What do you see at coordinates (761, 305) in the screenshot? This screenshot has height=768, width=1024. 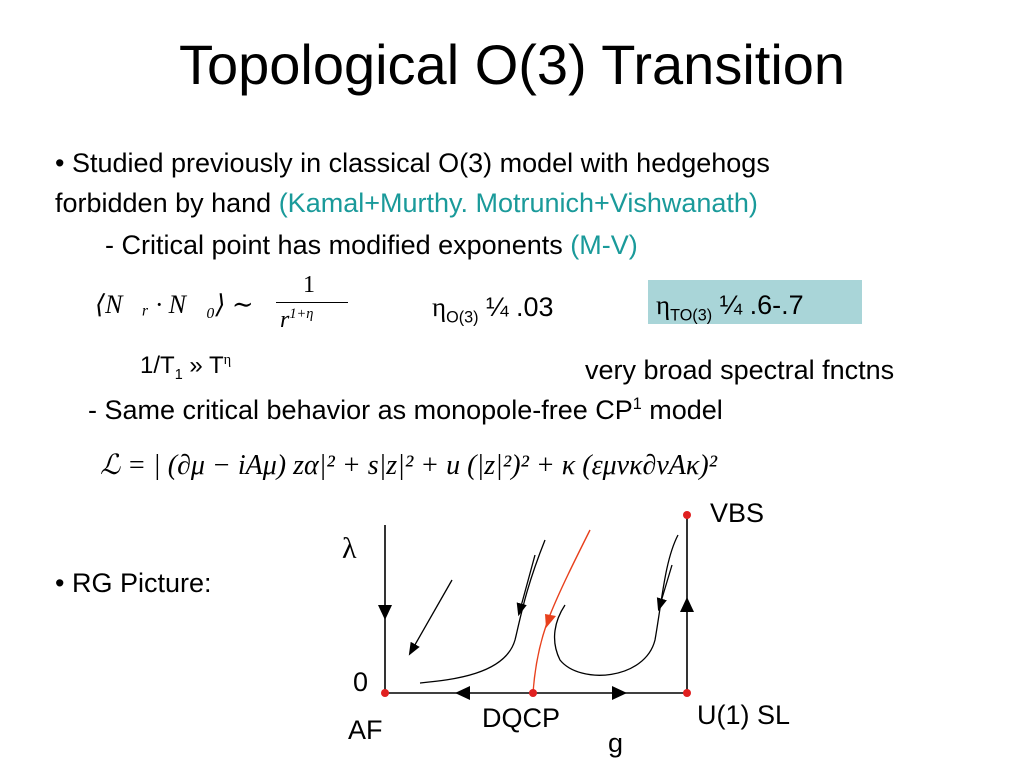 I see `value: ¼ .6-.7` at bounding box center [761, 305].